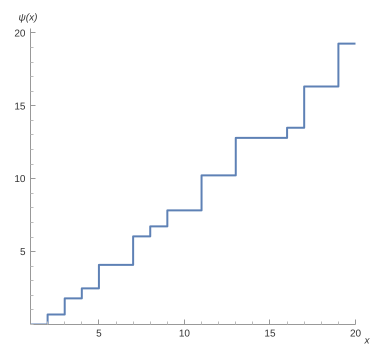  What do you see at coordinates (28, 18) in the screenshot?
I see `y-axis-title: ψ(x)` at bounding box center [28, 18].